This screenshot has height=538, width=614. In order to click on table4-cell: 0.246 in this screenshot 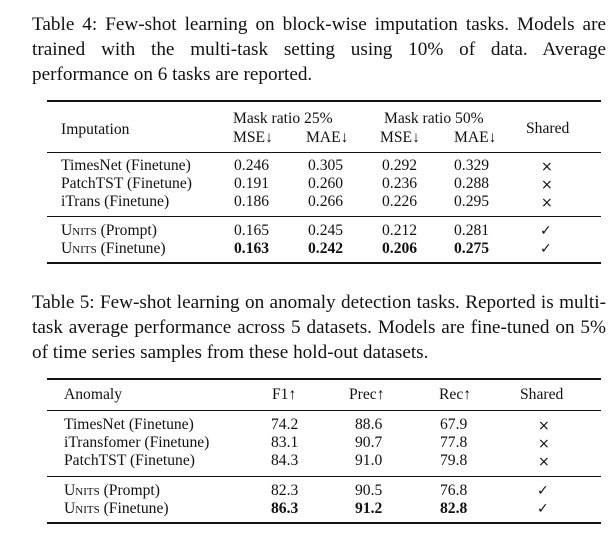, I will do `click(252, 165)`.